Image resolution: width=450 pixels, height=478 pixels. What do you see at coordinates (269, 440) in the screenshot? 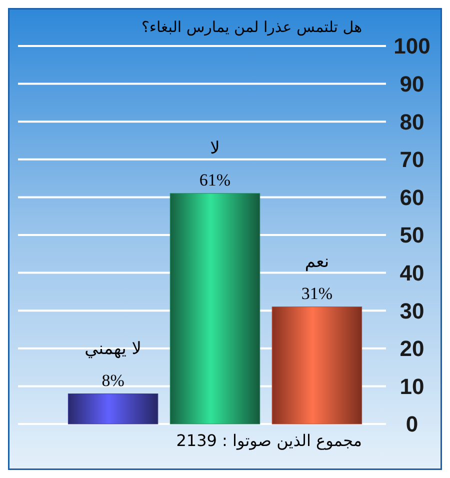
I see `text: مجموع الذين صوتوا : 2139` at bounding box center [269, 440].